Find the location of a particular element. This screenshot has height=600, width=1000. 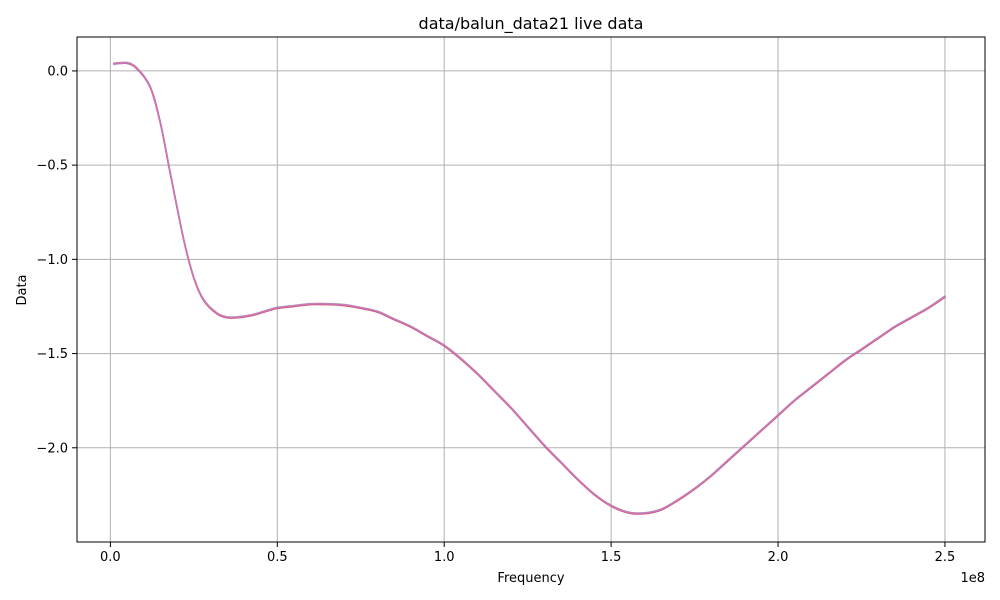

chart-title: data/balun_data21 live data is located at coordinates (531, 24).